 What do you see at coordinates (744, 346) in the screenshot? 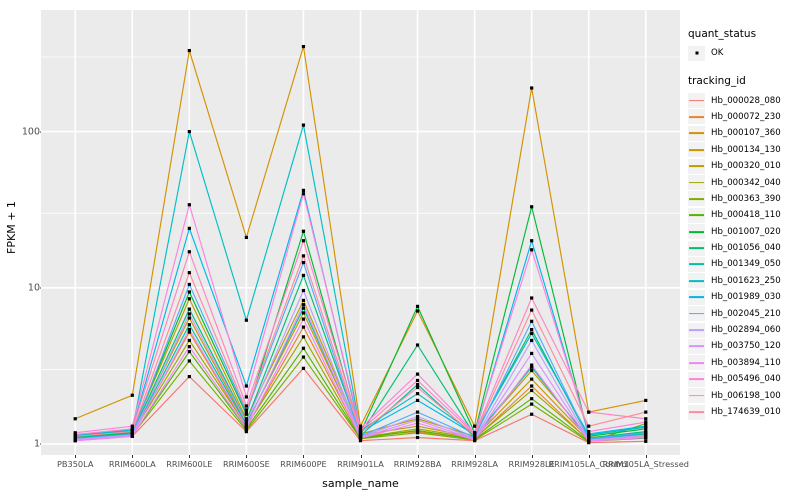
I see `legend-item-tracking-id: Hb_003750_120` at bounding box center [744, 346].